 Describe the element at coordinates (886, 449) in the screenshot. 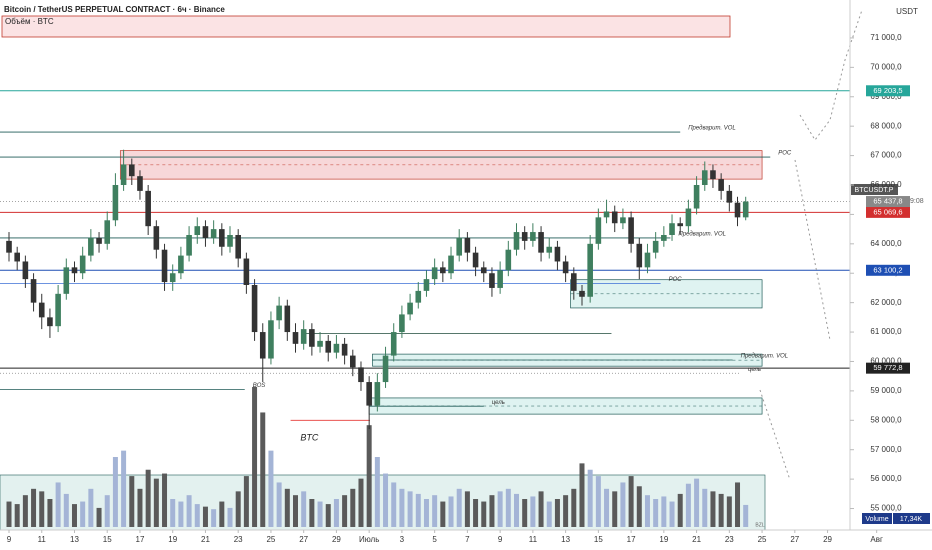

I see `y-tick-label: 57 000,0` at that location.